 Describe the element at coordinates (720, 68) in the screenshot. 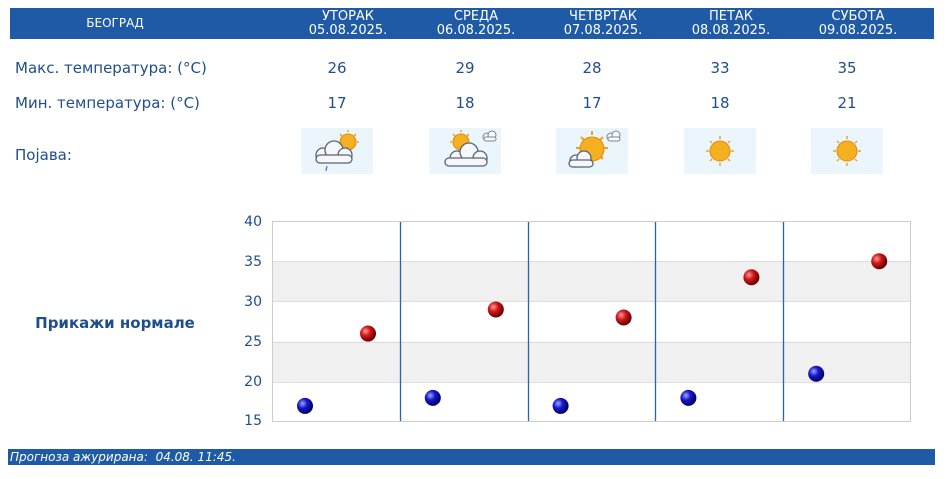

I see `max-temp-value: 33` at that location.